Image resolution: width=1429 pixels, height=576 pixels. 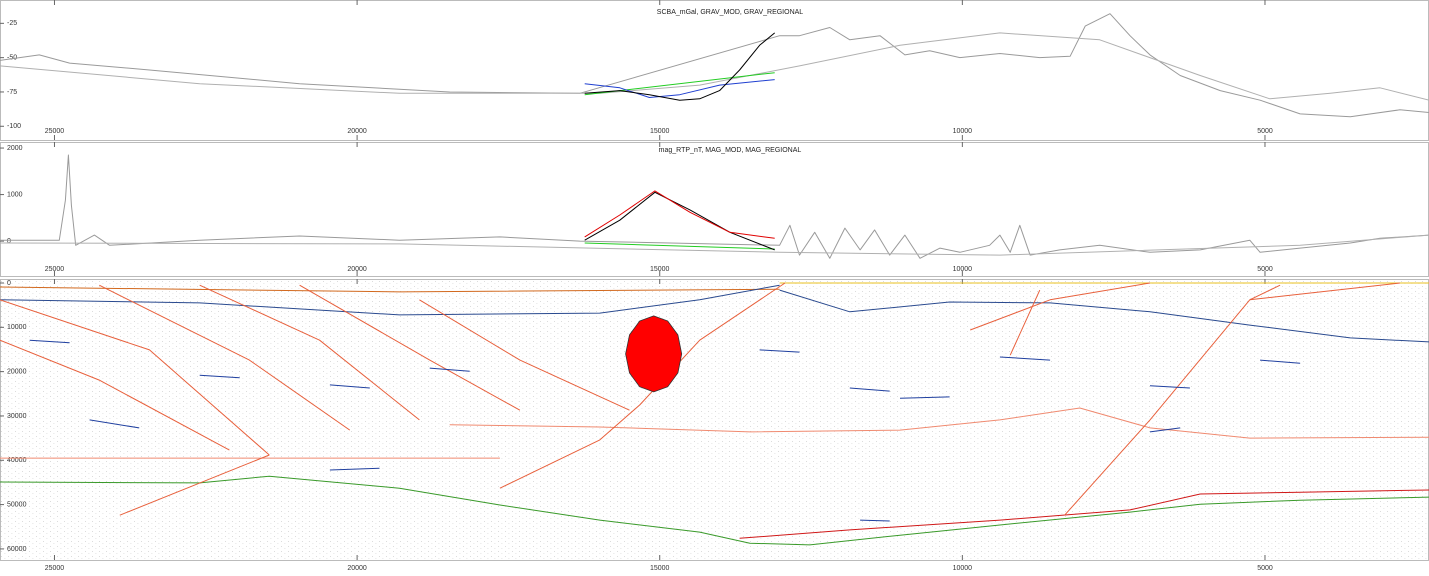 What do you see at coordinates (12, 92) in the screenshot?
I see `y-tick-label: -75` at bounding box center [12, 92].